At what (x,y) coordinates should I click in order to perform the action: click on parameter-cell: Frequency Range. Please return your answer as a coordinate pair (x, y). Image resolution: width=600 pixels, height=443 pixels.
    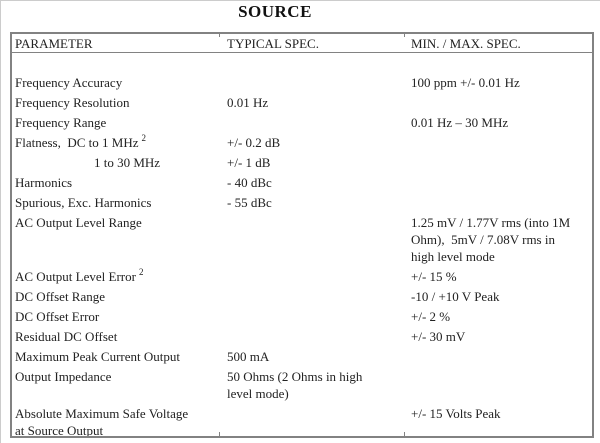
    Looking at the image, I should click on (115, 122).